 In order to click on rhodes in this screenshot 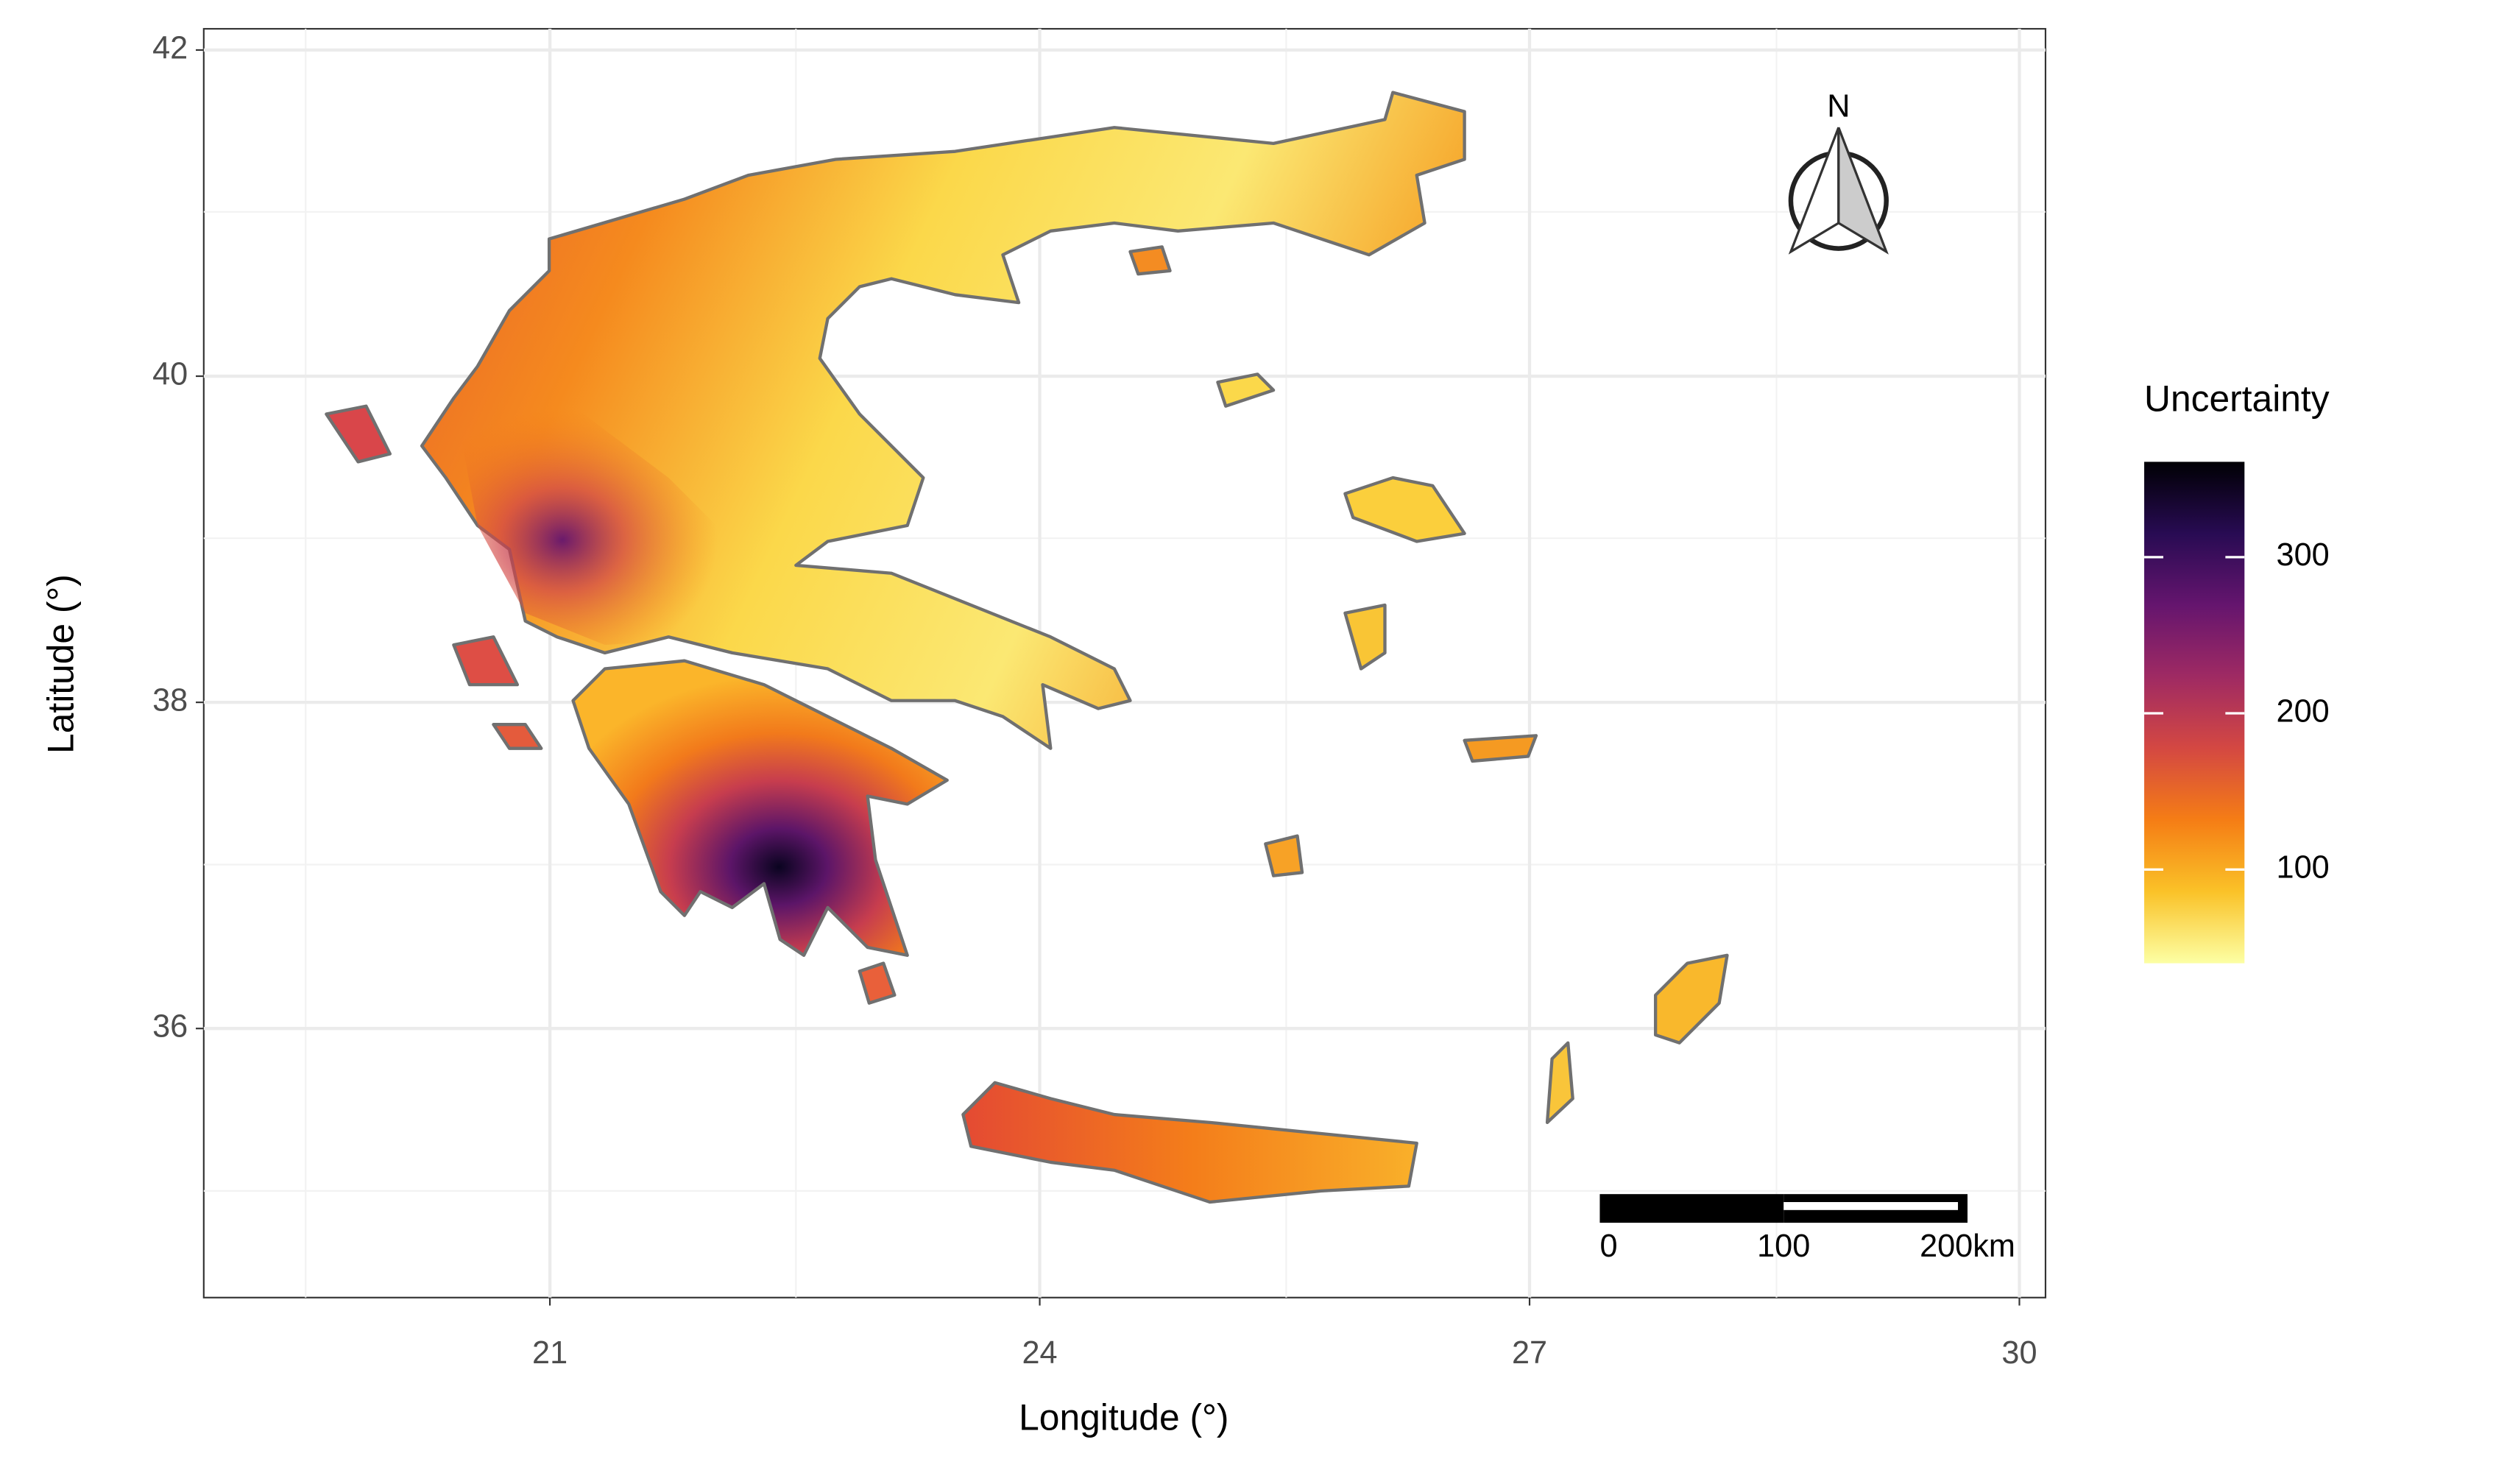, I will do `click(1691, 999)`.